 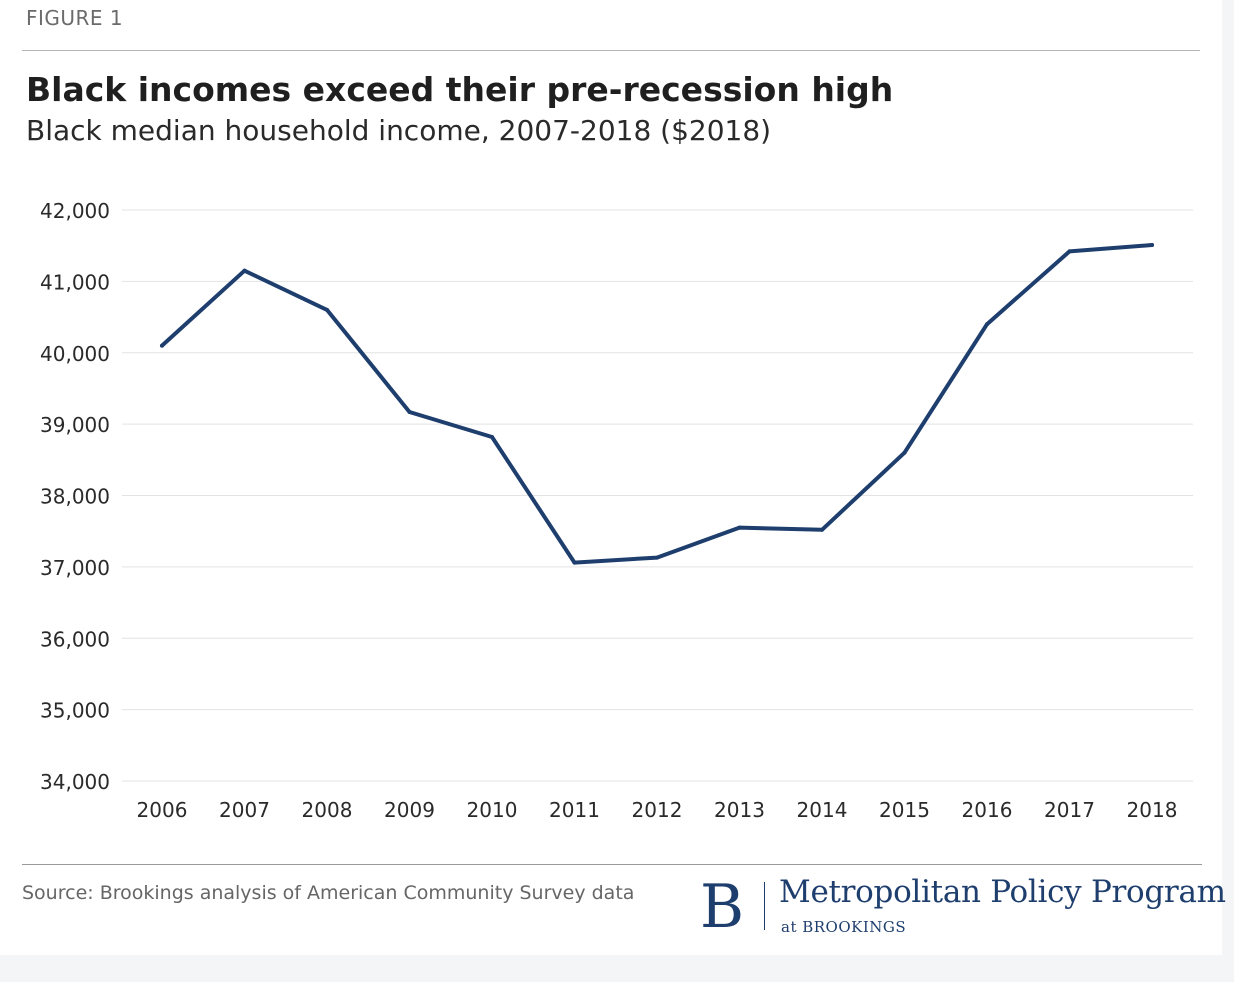 What do you see at coordinates (162, 810) in the screenshot?
I see `x-tick-label: 2006` at bounding box center [162, 810].